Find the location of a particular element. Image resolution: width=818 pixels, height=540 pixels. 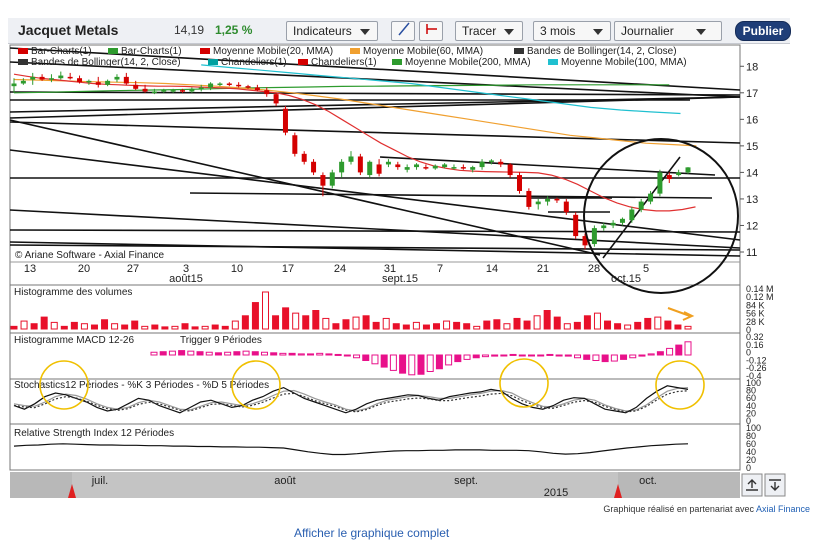

date-tick-label: 24 is located at coordinates (340, 269).